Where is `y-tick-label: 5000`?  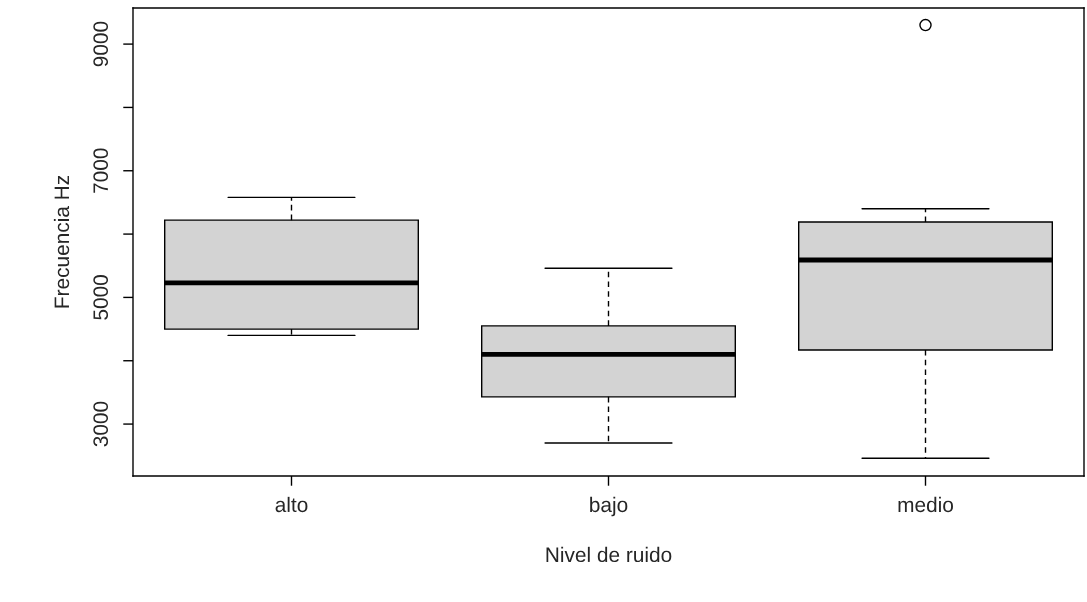
y-tick-label: 5000 is located at coordinates (101, 297).